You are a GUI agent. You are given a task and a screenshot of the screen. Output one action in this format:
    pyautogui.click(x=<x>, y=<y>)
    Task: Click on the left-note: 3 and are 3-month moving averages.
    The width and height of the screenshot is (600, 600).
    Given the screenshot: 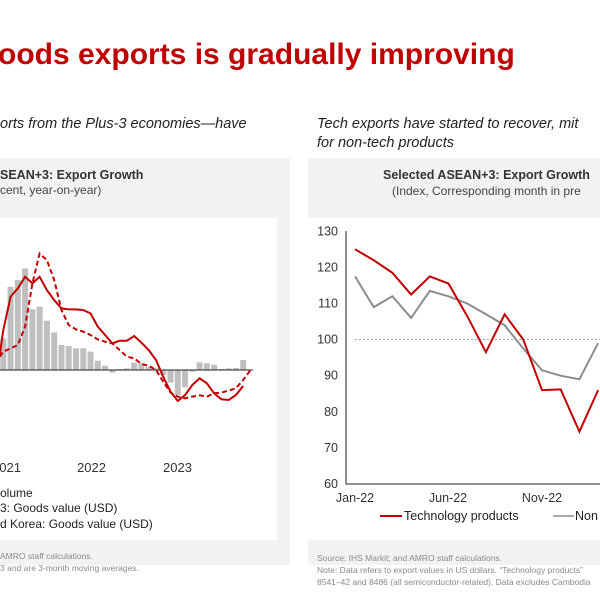 What is the action you would take?
    pyautogui.click(x=69, y=568)
    